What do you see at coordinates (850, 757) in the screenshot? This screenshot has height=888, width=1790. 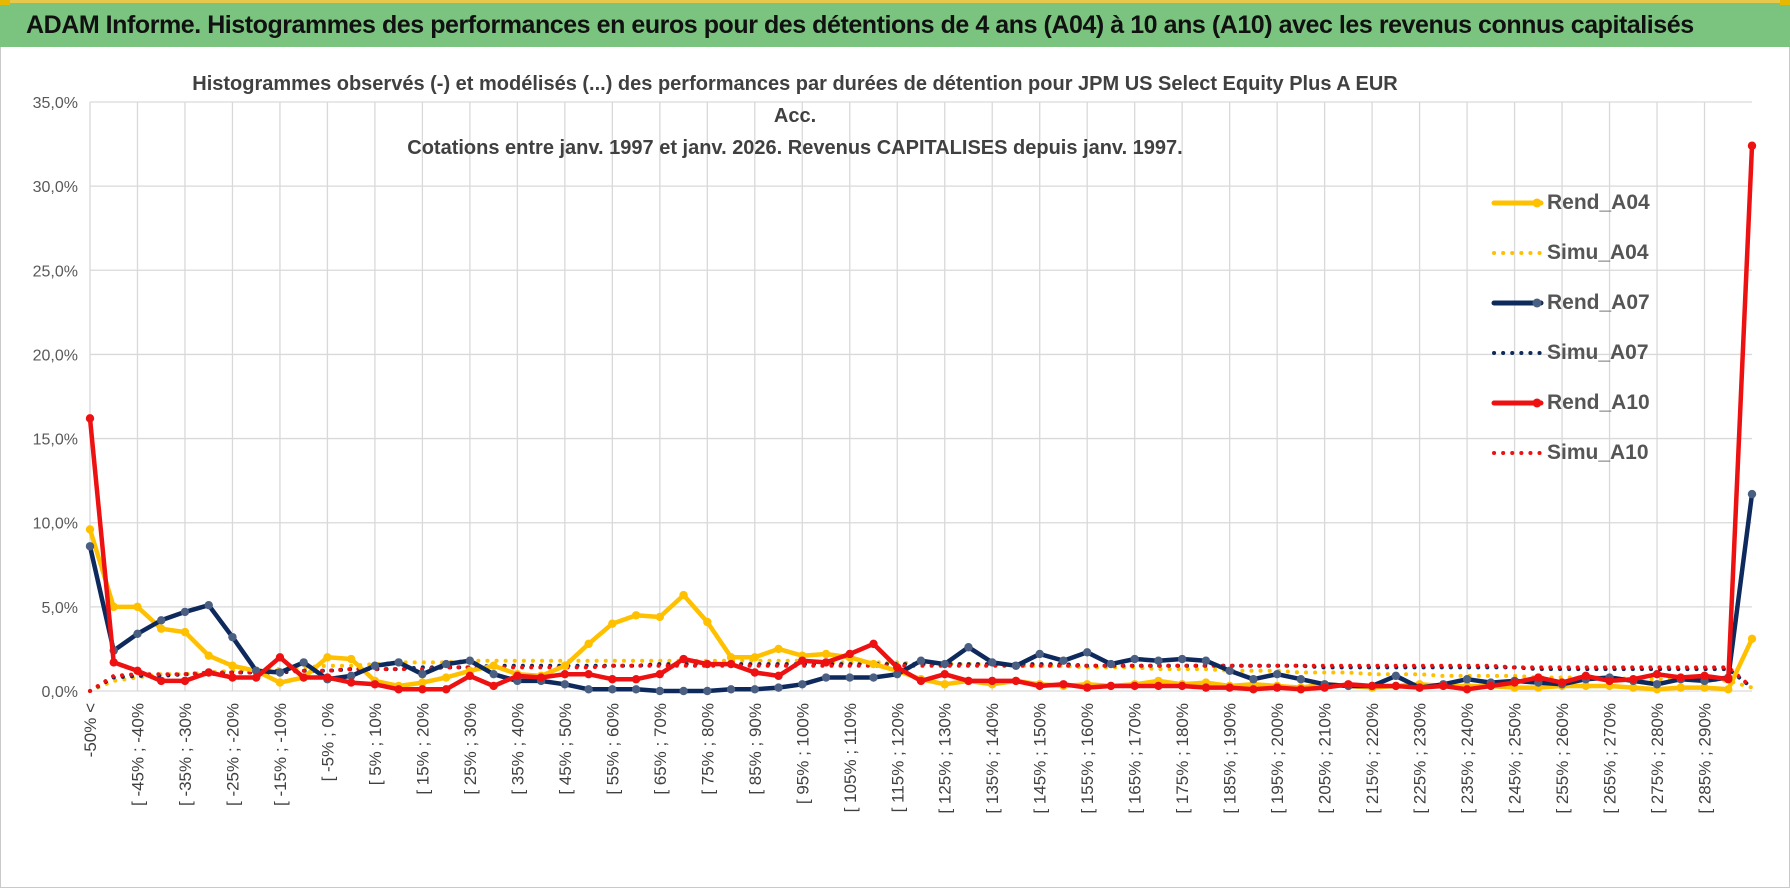 I see `x-tick-label: [ 105% ; 110%` at bounding box center [850, 757].